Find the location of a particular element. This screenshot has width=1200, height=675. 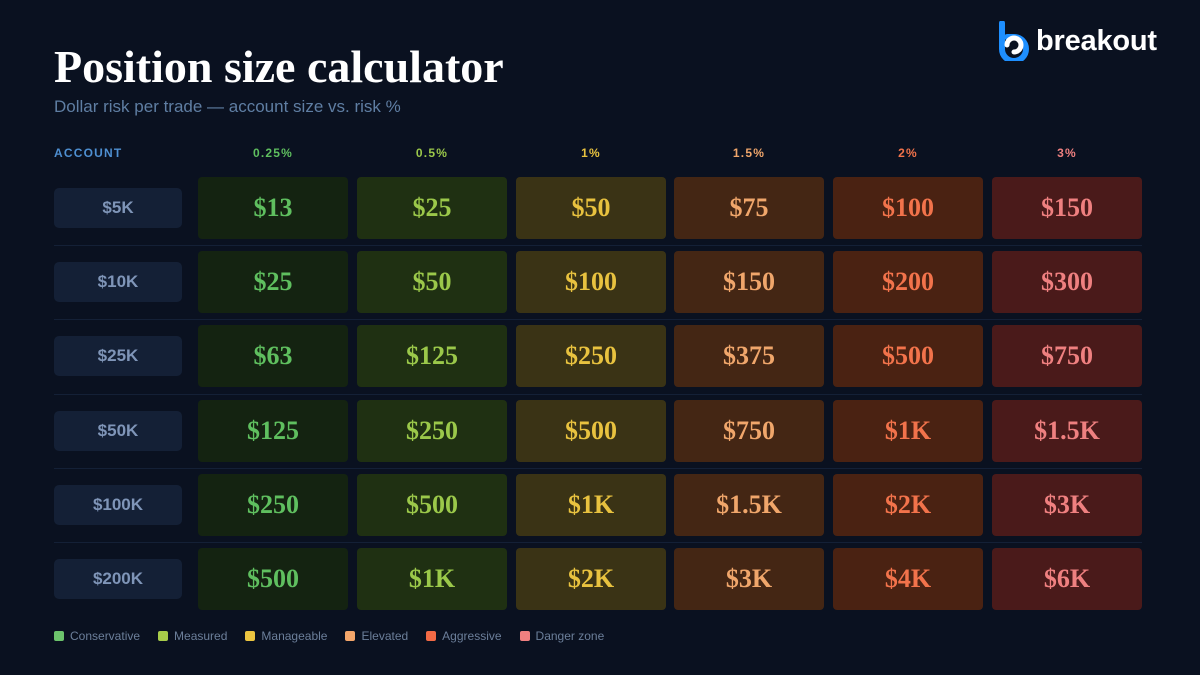

legend-label: Danger zone is located at coordinates (570, 636).